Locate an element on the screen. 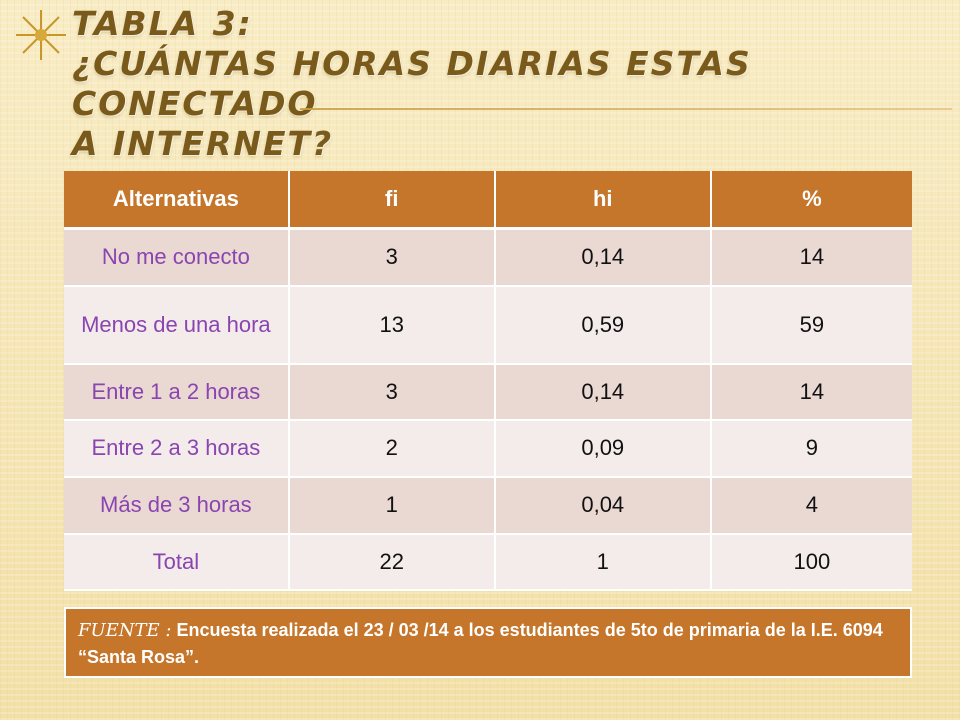  source-label: FUENTE : is located at coordinates (125, 630).